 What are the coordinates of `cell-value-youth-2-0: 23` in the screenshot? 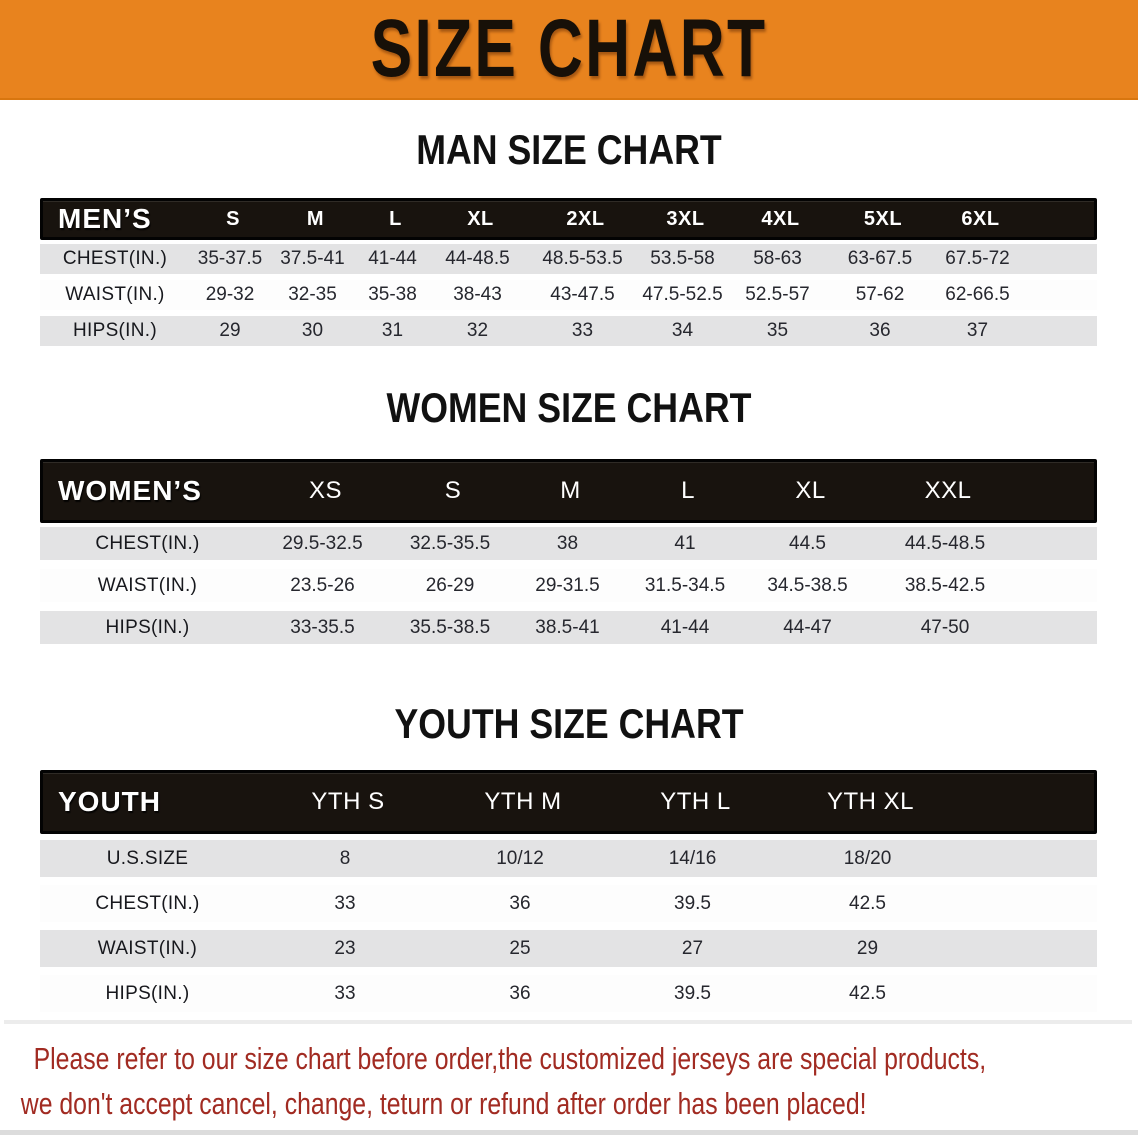 It's located at (345, 948).